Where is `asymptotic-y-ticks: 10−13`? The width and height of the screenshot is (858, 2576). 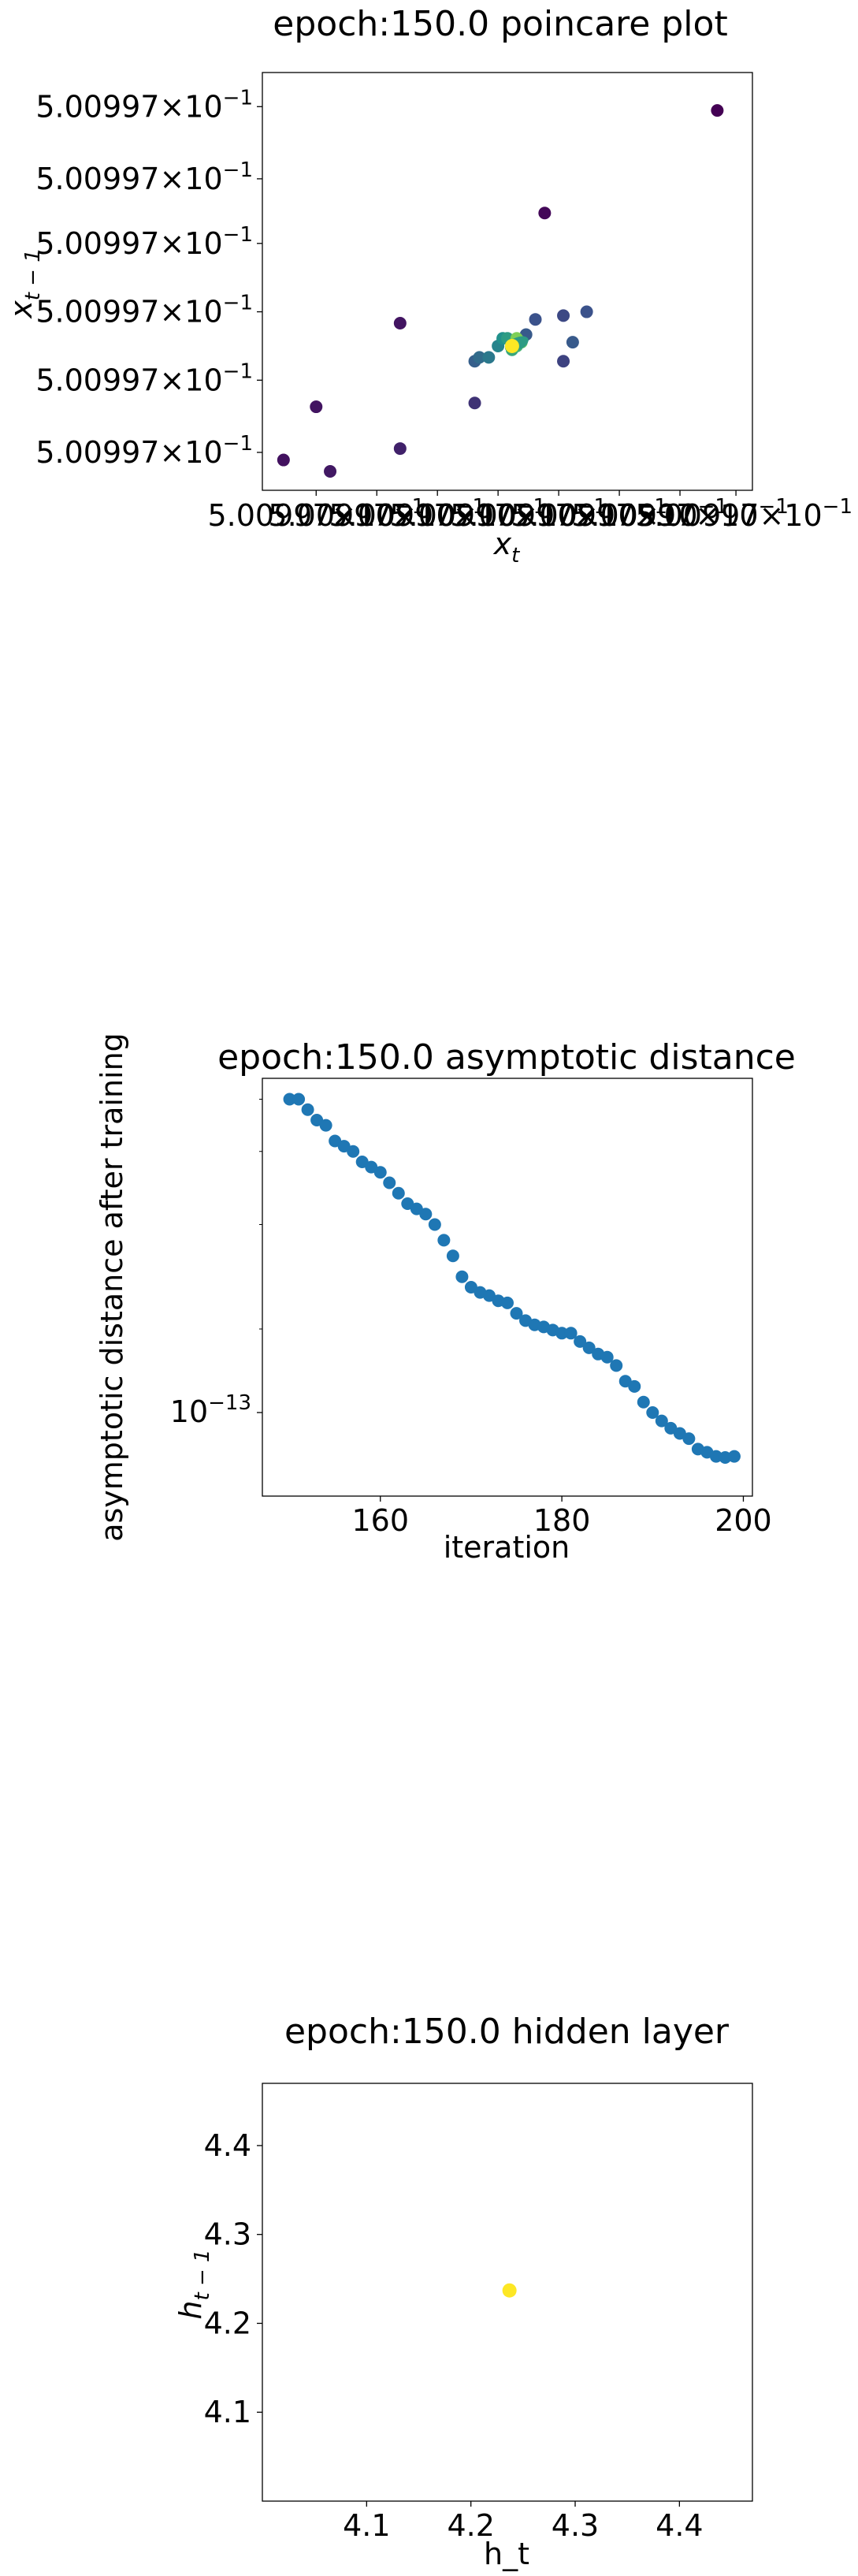
asymptotic-y-ticks: 10−13 is located at coordinates (216, 1264).